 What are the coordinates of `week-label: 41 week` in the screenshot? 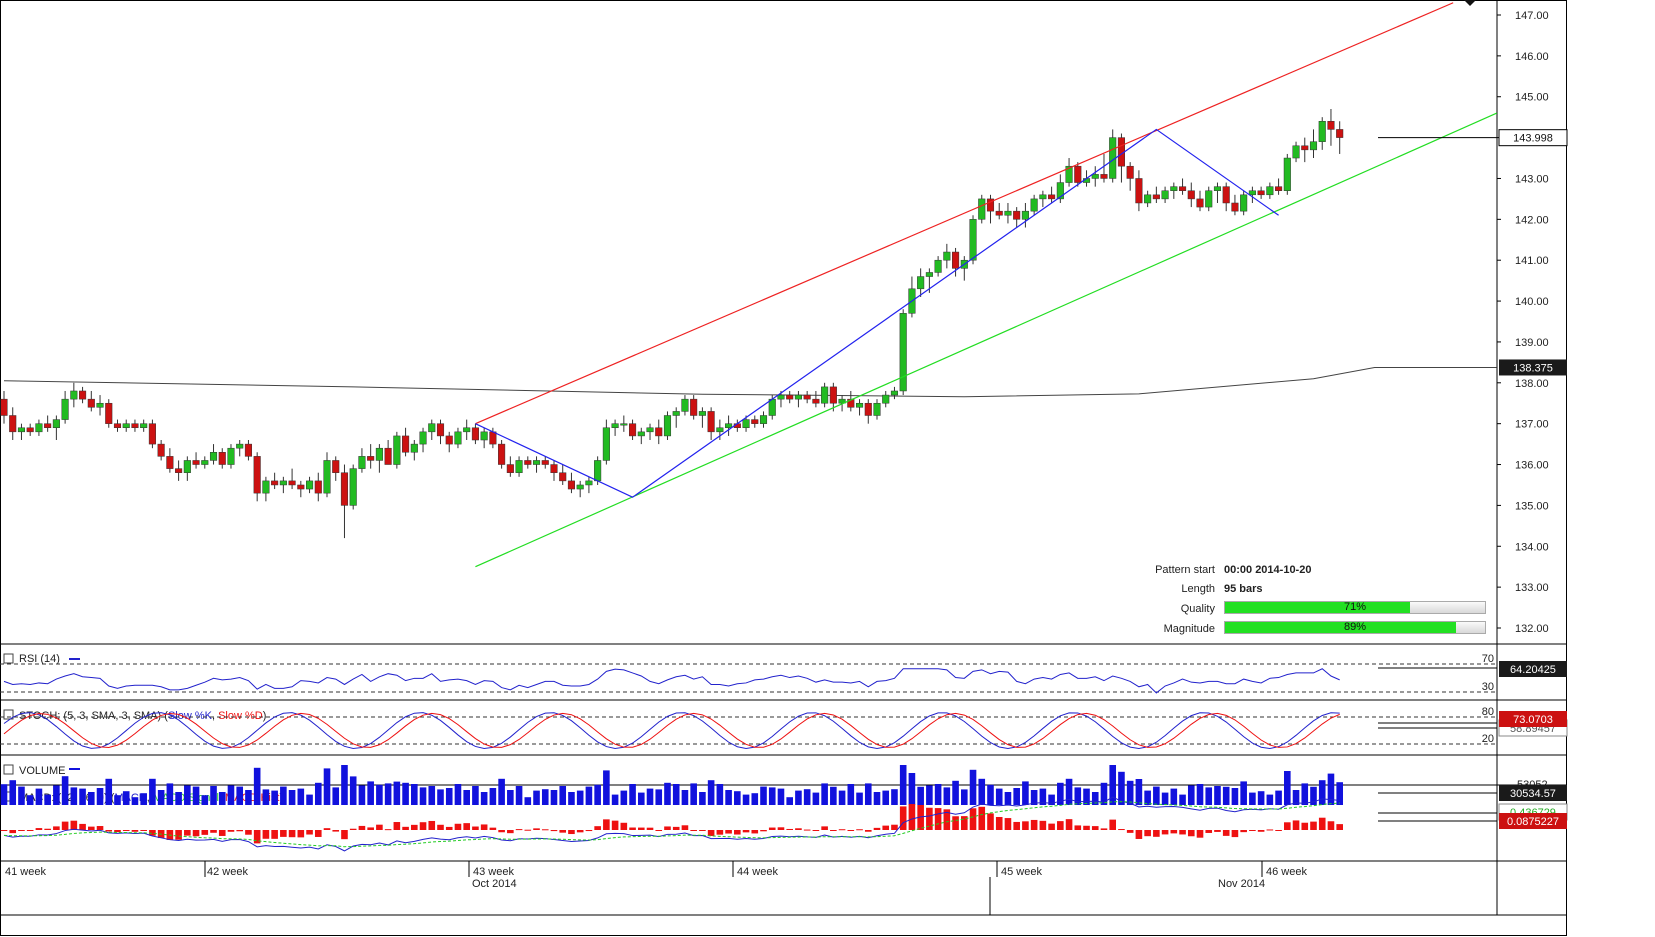 It's located at (25, 872).